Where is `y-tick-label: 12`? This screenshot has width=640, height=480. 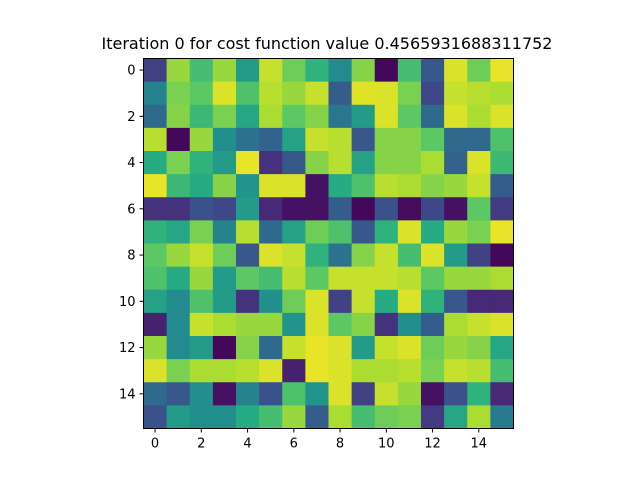
y-tick-label: 12 is located at coordinates (127, 348).